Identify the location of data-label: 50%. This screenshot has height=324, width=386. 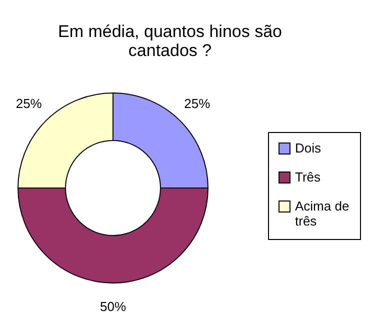
(113, 306).